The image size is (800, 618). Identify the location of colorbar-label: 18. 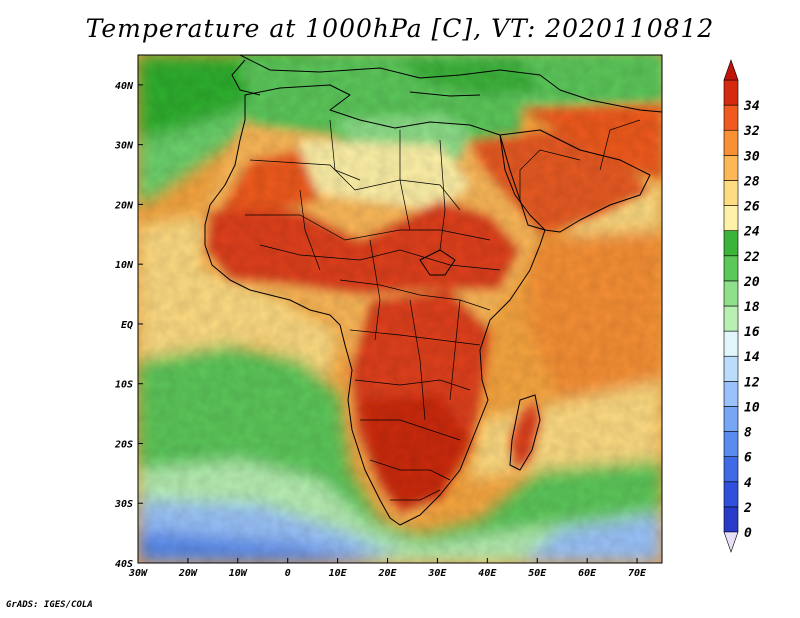
(752, 307).